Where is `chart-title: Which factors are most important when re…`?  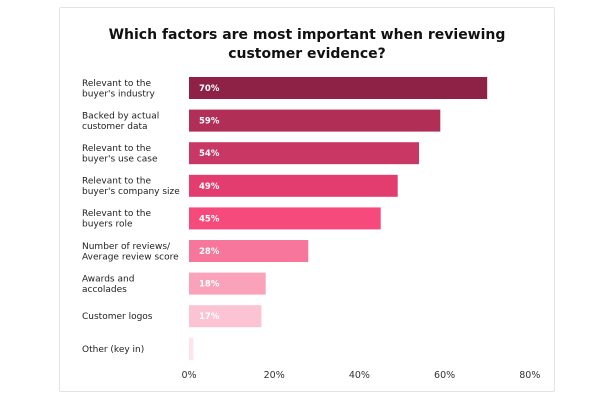
chart-title: Which factors are most important when re… is located at coordinates (307, 44).